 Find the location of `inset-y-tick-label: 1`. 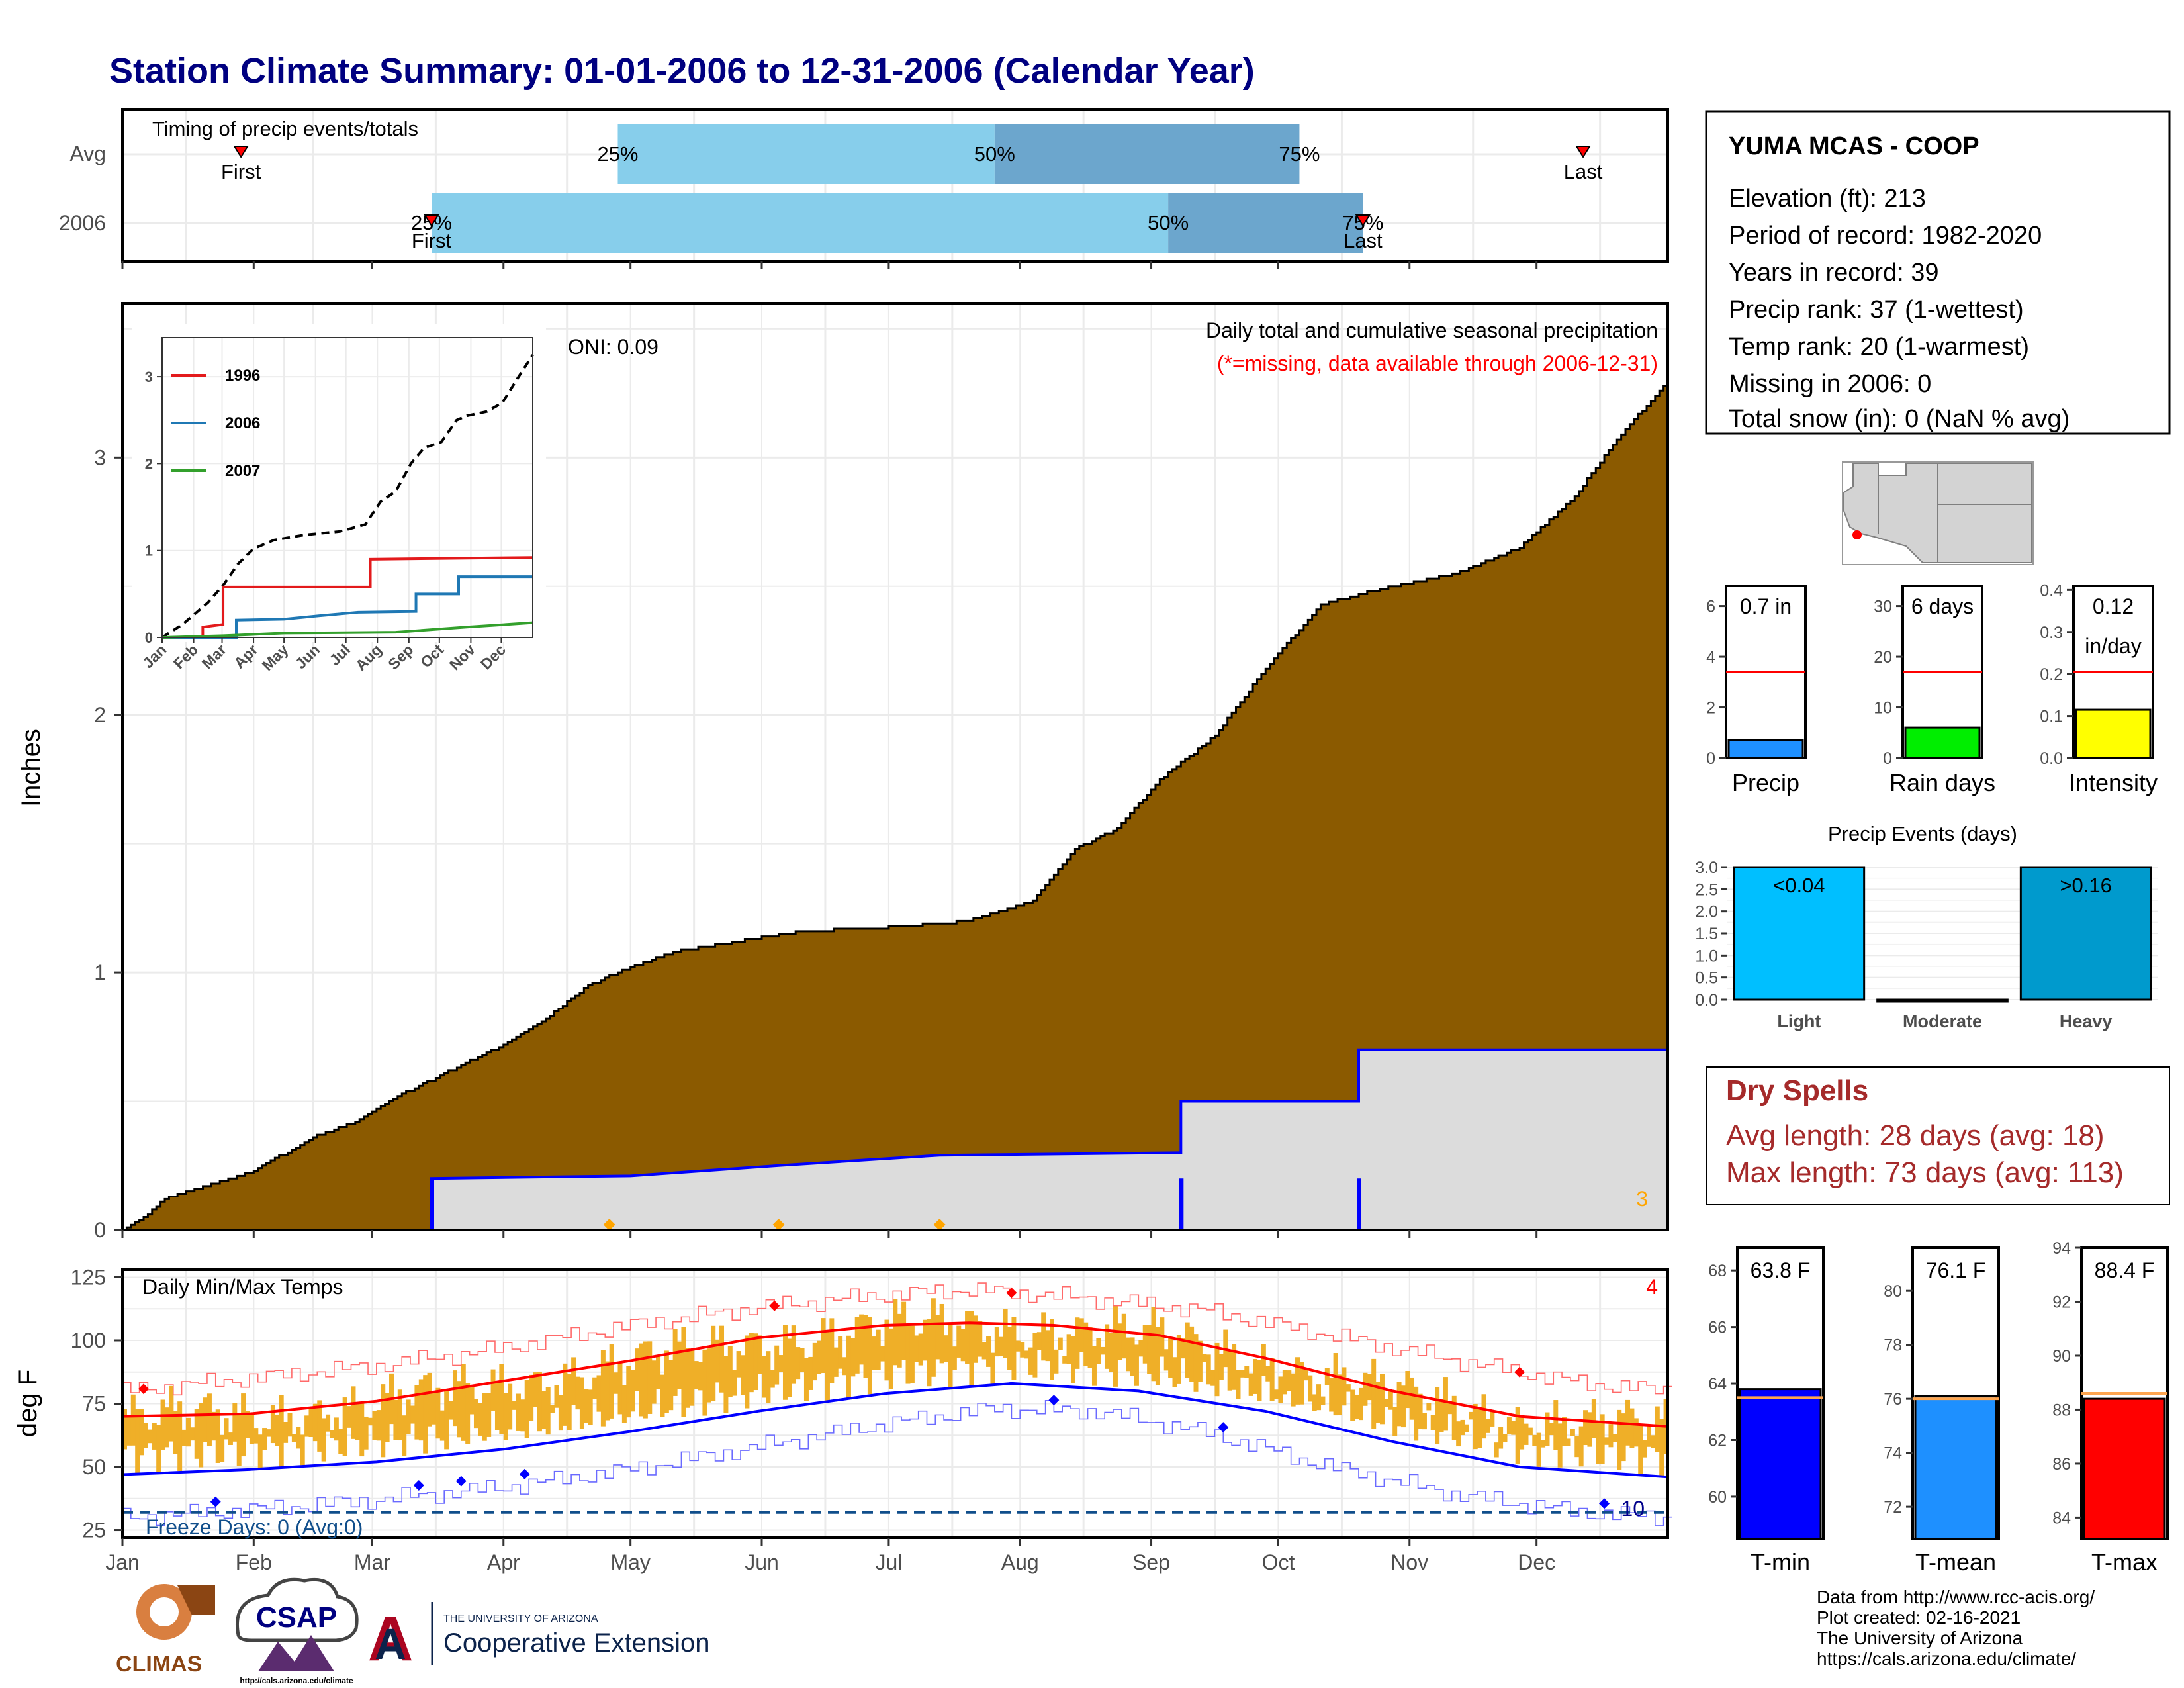

inset-y-tick-label: 1 is located at coordinates (149, 551).